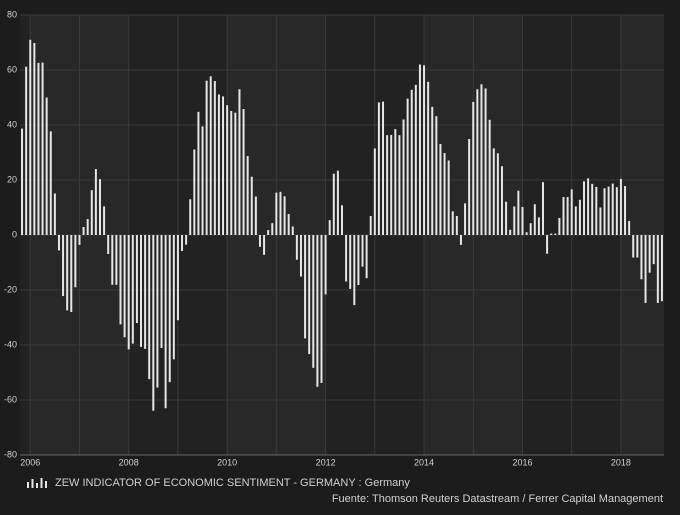 This screenshot has width=680, height=515. Describe the element at coordinates (12, 179) in the screenshot. I see `y-tick-label: 20` at that location.